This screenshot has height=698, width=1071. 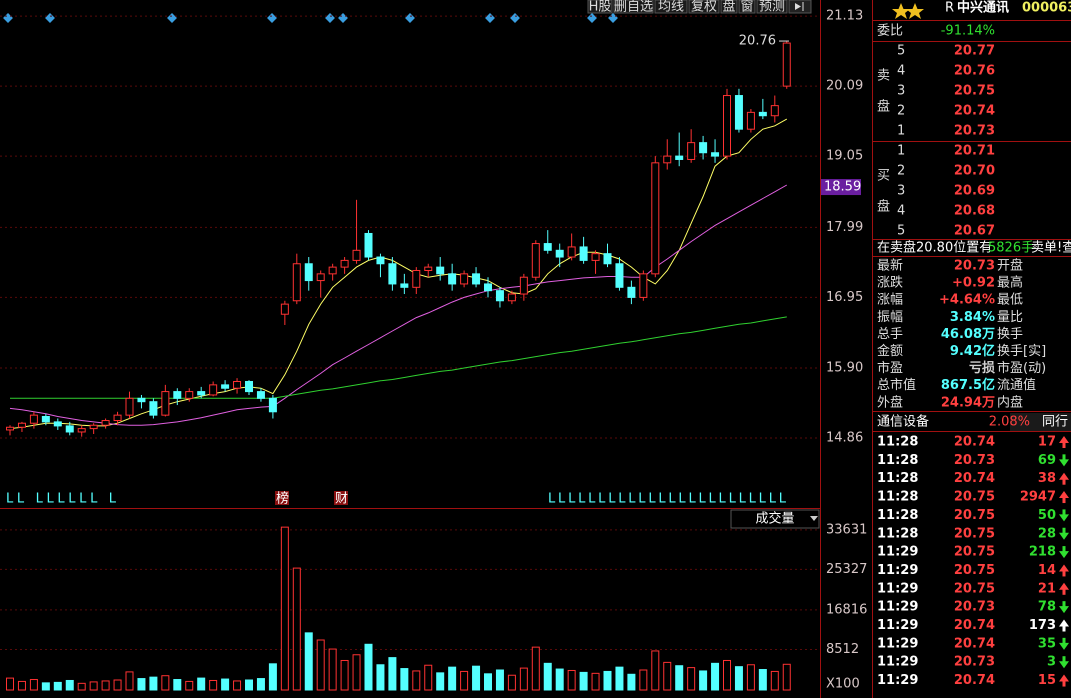 I want to click on y-tick-label: 17.99, so click(x=844, y=227).